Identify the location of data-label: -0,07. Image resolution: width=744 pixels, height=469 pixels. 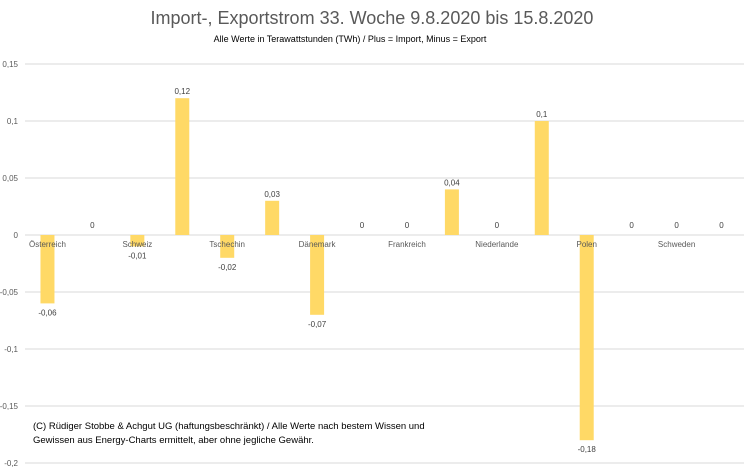
(317, 324).